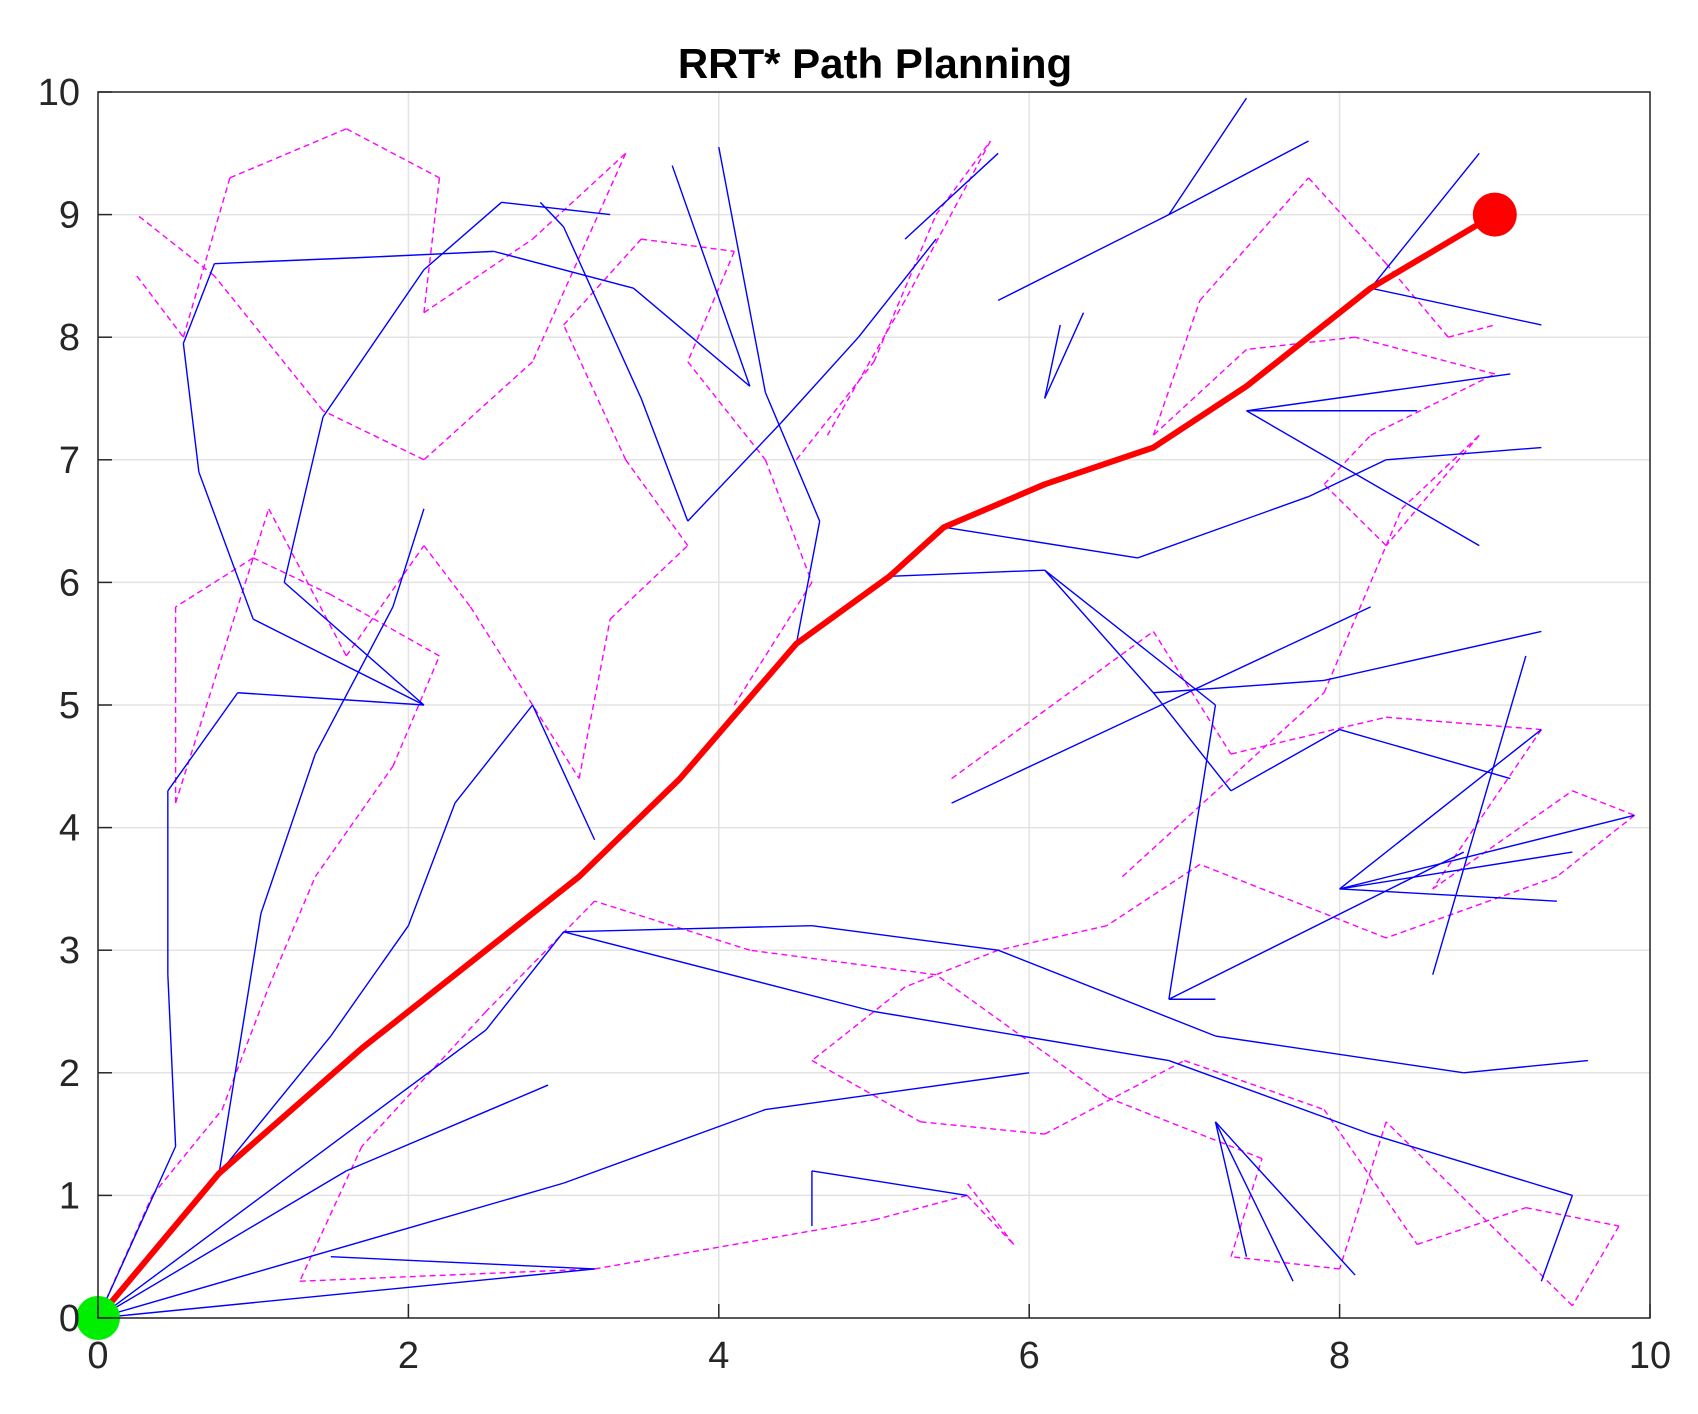 The height and width of the screenshot is (1414, 1698). Describe the element at coordinates (718, 1356) in the screenshot. I see `x-tick-label: 4` at that location.